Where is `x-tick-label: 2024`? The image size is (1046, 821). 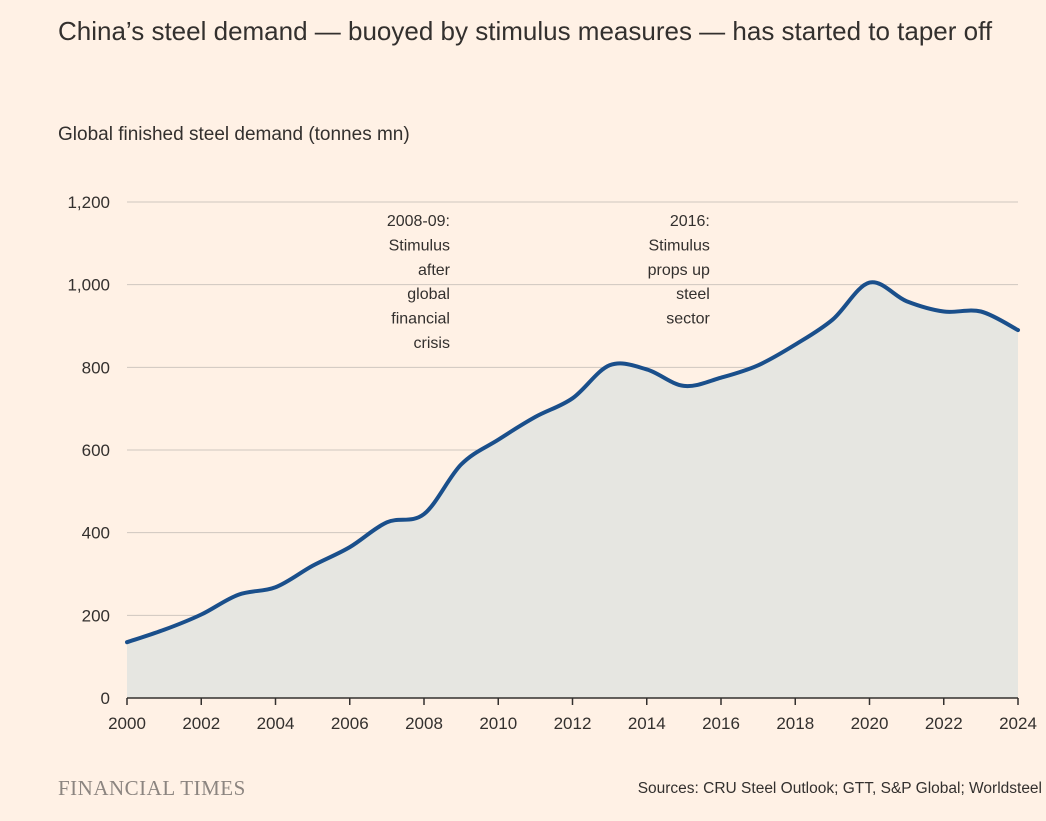
x-tick-label: 2024 is located at coordinates (1018, 723).